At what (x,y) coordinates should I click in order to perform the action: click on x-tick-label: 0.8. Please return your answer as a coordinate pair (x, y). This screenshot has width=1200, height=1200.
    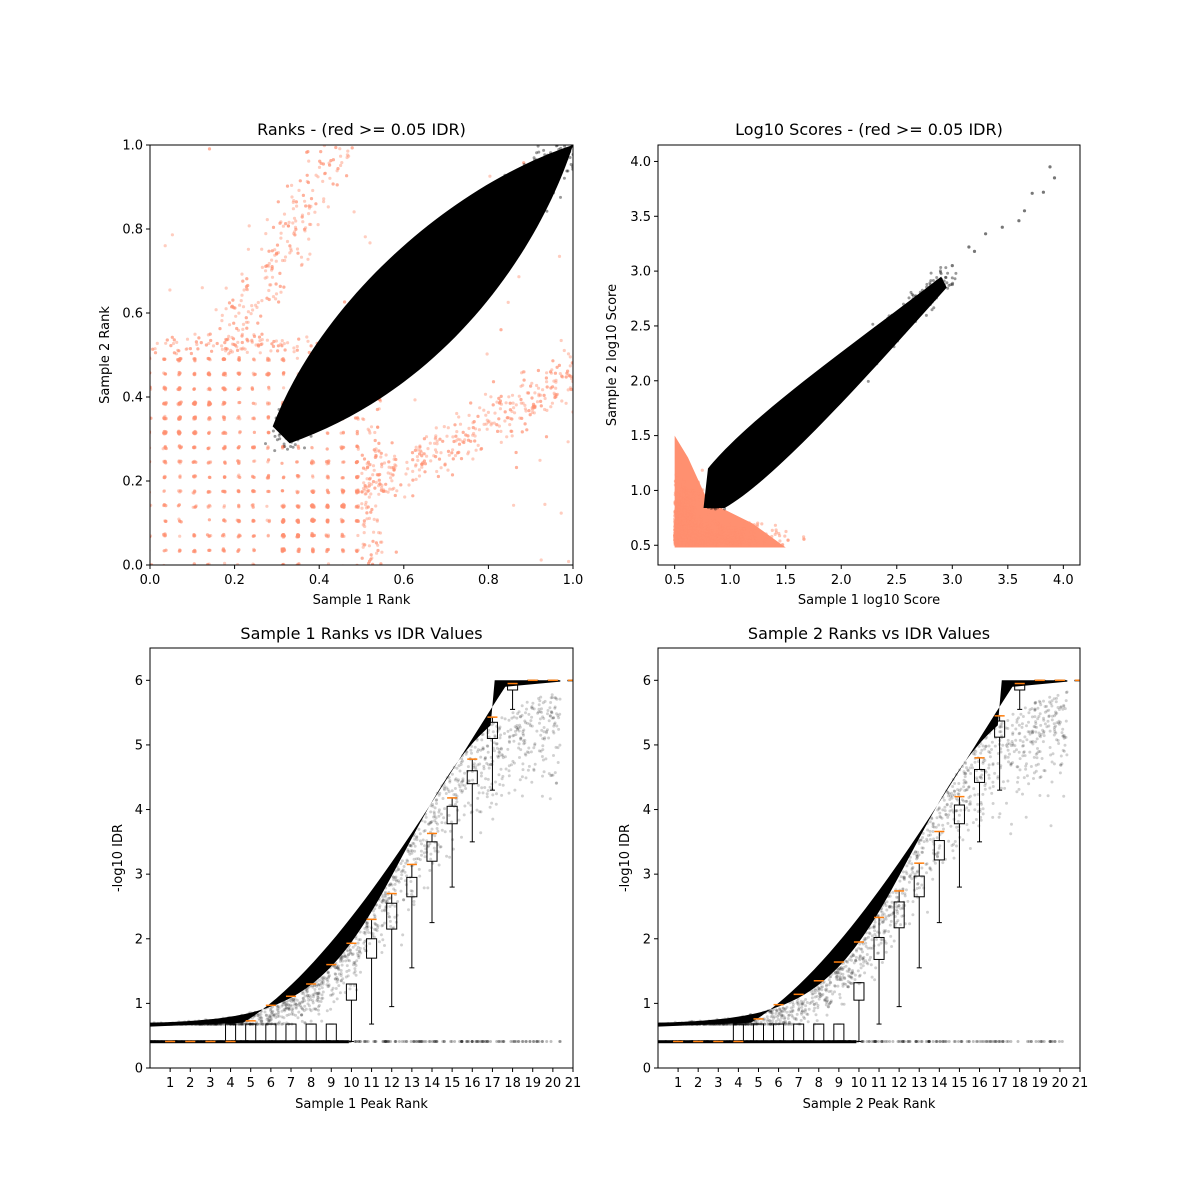
    Looking at the image, I should click on (488, 580).